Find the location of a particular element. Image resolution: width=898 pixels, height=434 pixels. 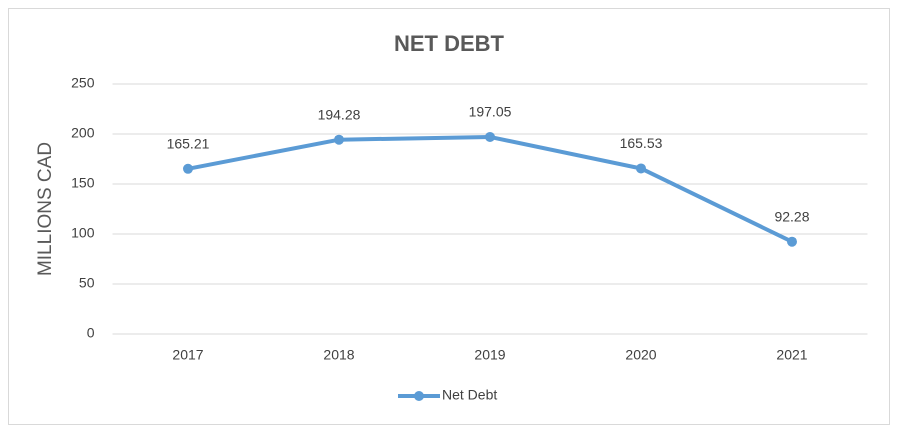

y-tick-label: 250 is located at coordinates (83, 83).